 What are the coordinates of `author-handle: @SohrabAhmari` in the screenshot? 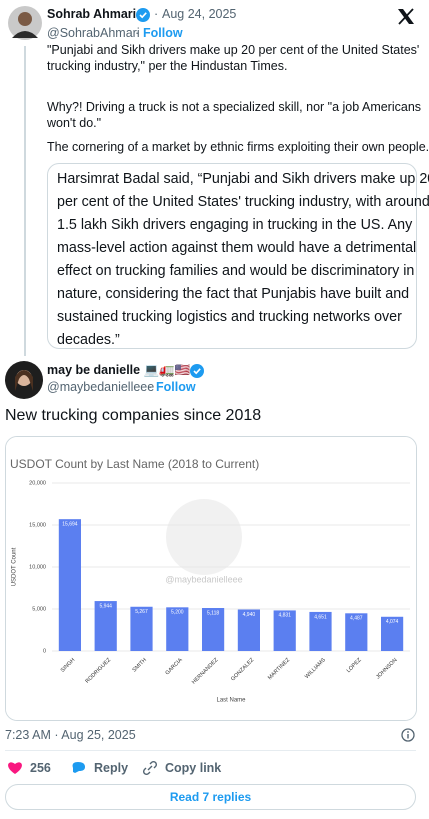 It's located at (93, 33).